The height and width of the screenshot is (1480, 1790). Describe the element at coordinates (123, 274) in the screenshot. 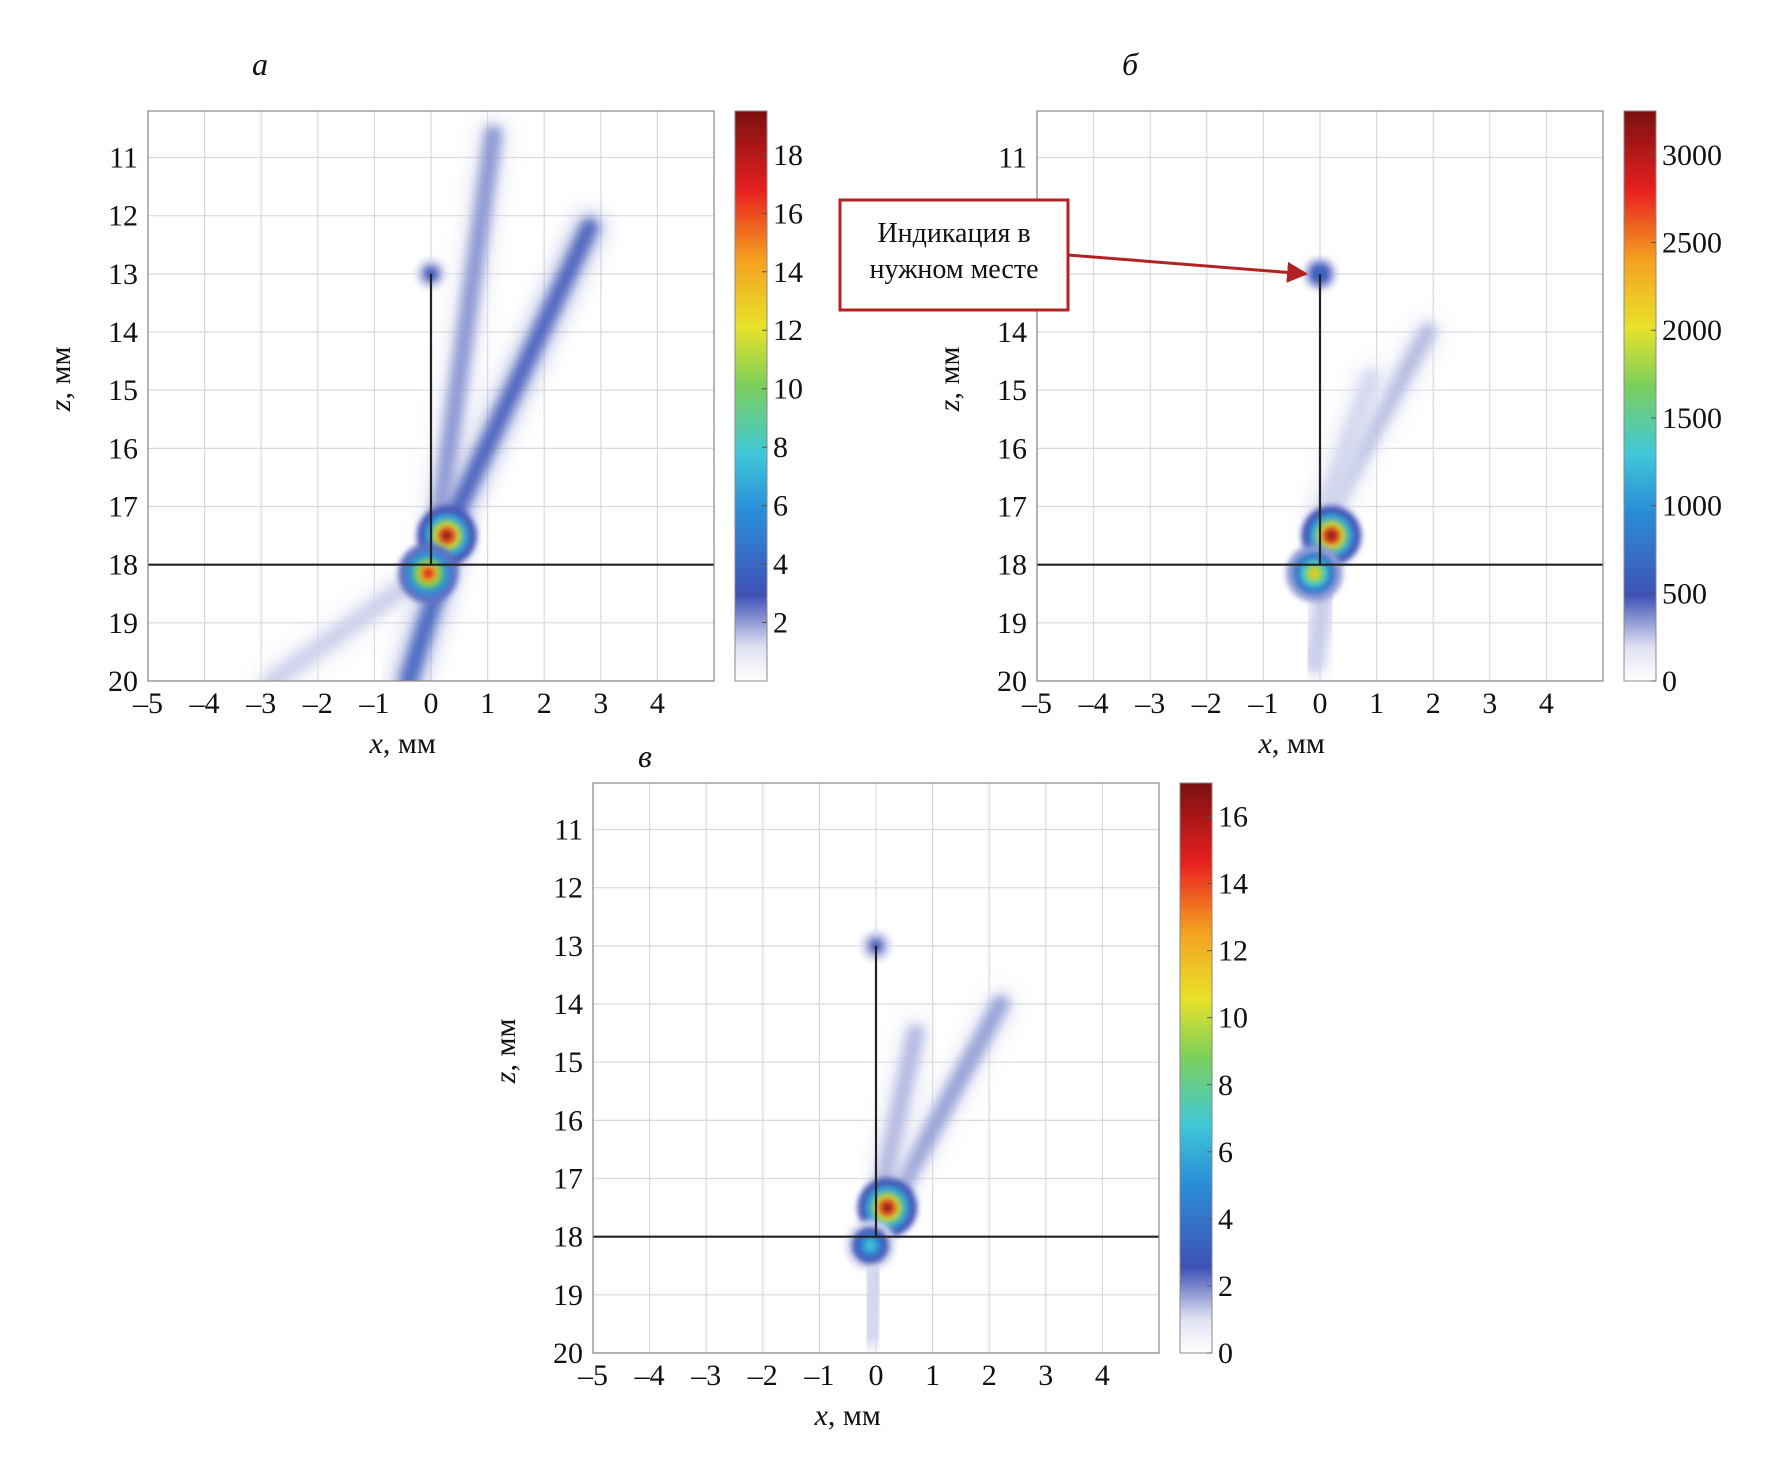

I see `z-tick-label: 13` at that location.